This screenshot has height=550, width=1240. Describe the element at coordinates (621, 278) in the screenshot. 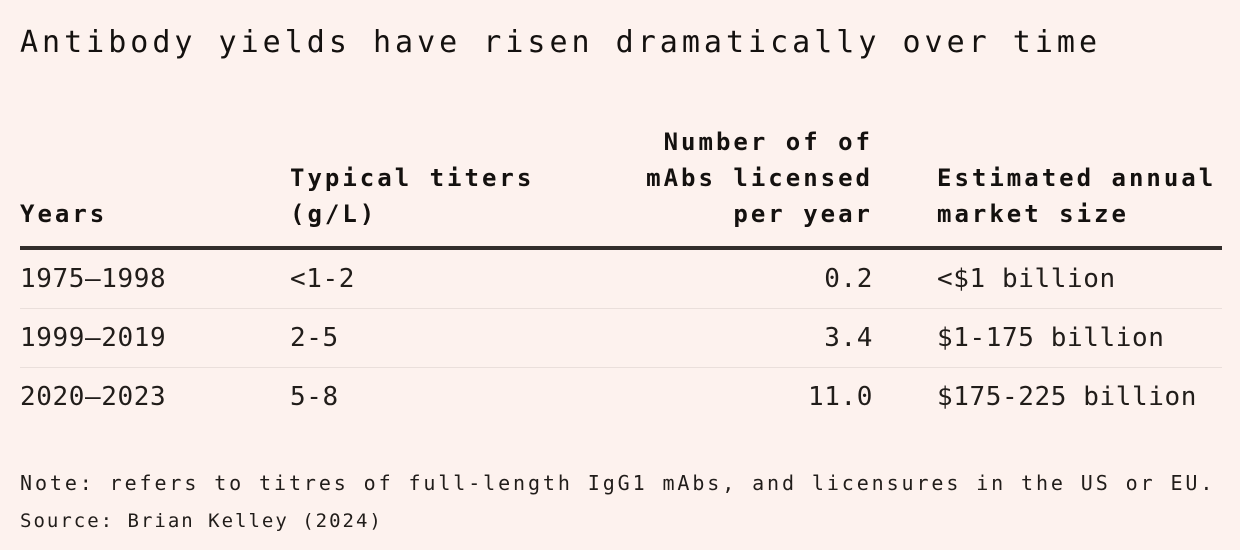

I see `table-row: 1975–1998 <1-2 0.2 <$1 billion` at that location.